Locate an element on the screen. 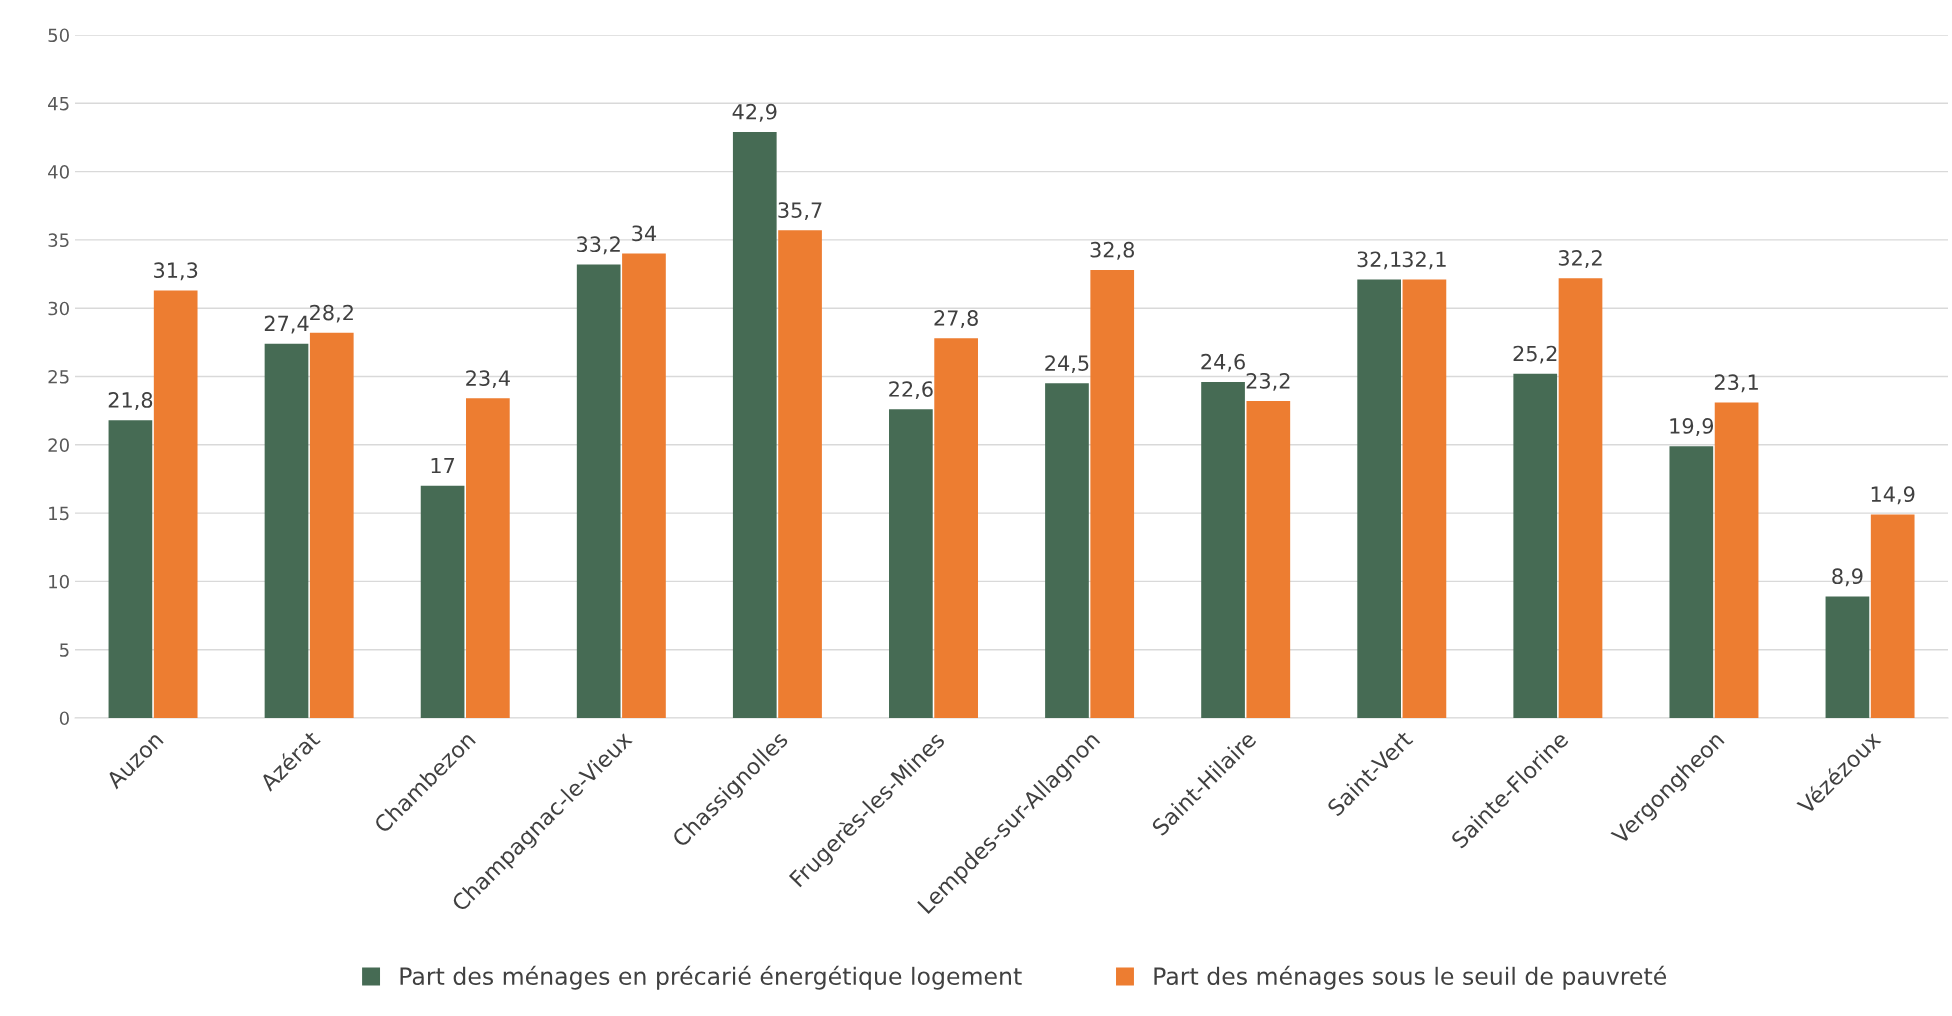 Image resolution: width=1952 pixels, height=1016 pixels. legend-label: Part des ménages sous le seuil de pauvreté is located at coordinates (1410, 977).